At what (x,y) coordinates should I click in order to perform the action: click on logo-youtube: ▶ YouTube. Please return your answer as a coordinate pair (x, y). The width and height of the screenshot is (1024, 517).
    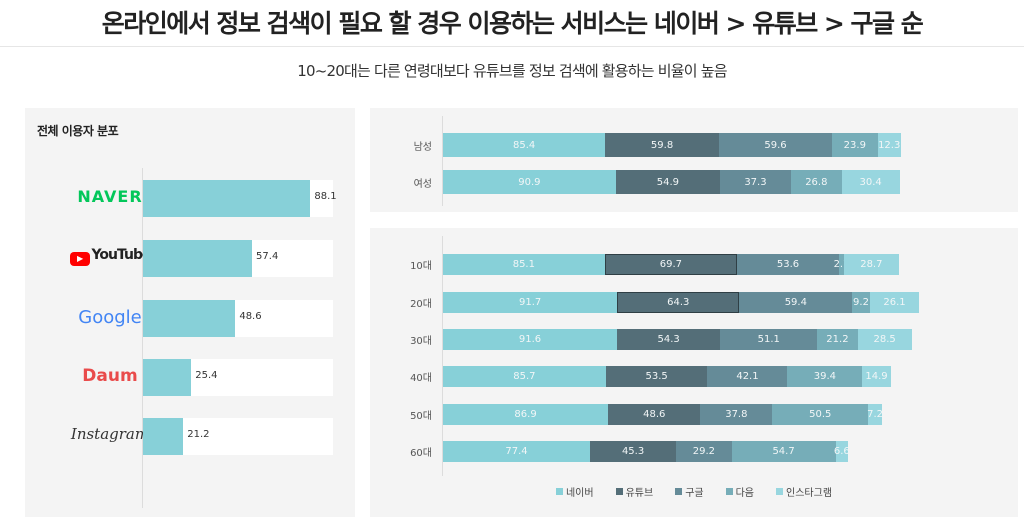
    Looking at the image, I should click on (110, 256).